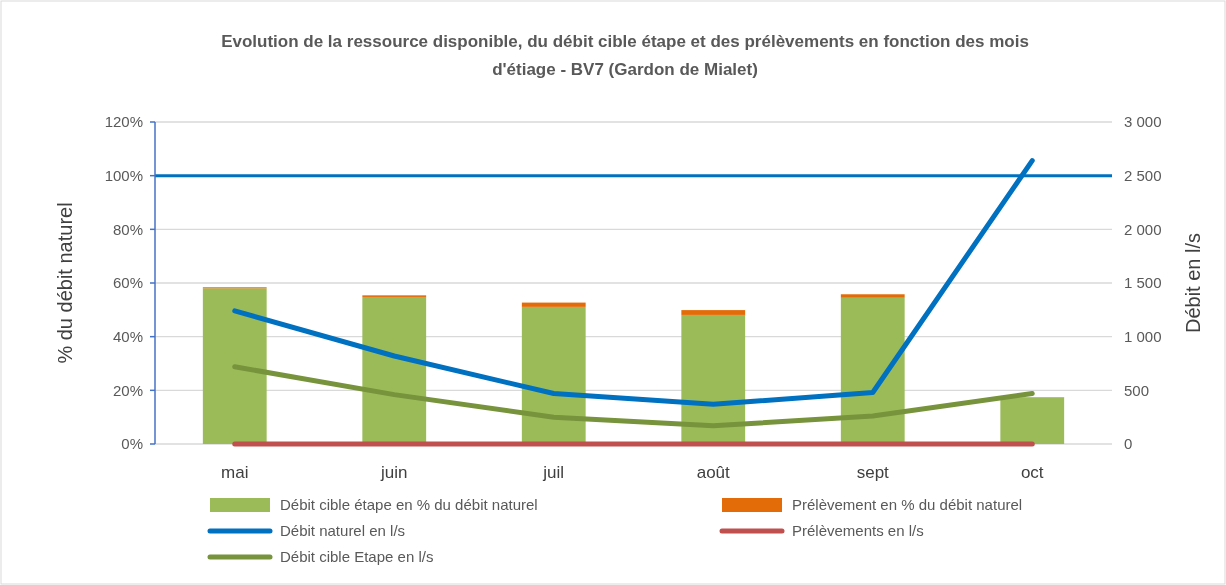 The image size is (1226, 585). What do you see at coordinates (858, 531) in the screenshot?
I see `legend-label: Prélèvements en l/s` at bounding box center [858, 531].